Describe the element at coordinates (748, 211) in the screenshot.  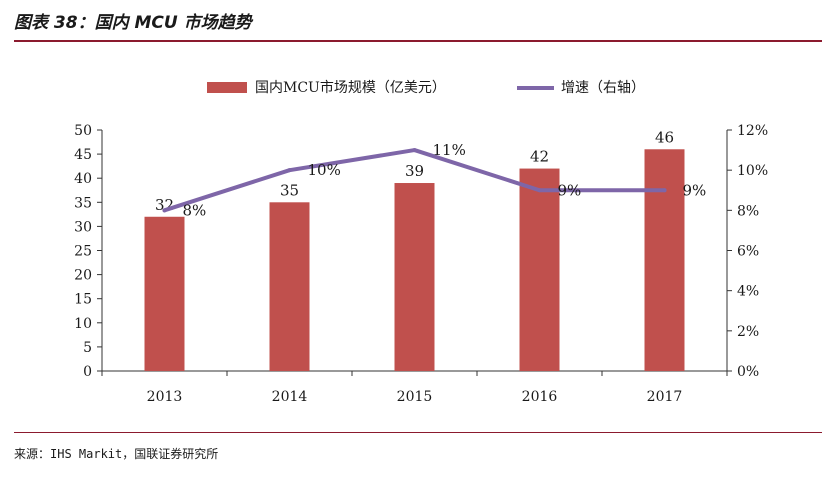
I see `y-right-tick-label: 8%` at that location.